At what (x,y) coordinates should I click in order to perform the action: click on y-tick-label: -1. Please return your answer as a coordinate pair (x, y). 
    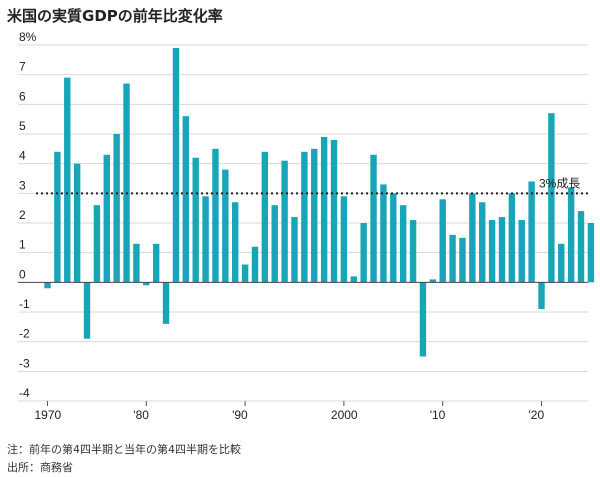
    Looking at the image, I should click on (24, 304).